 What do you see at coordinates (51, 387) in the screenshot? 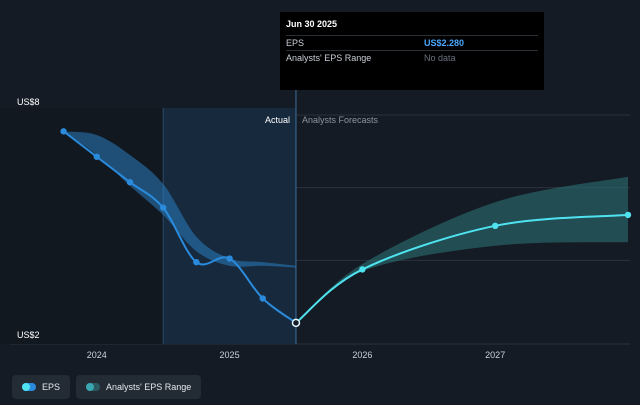
I see `legend-eps-label: EPS` at bounding box center [51, 387].